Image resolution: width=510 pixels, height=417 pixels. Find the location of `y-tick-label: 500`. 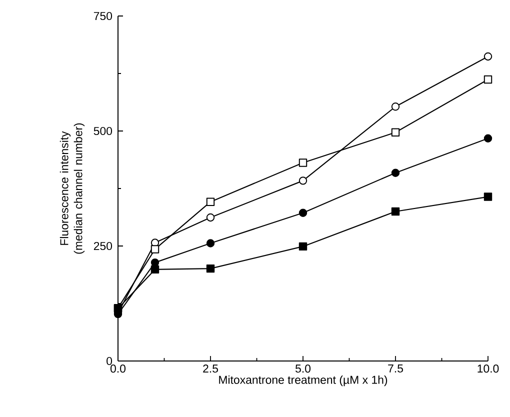

y-tick-label: 500 is located at coordinates (103, 131).